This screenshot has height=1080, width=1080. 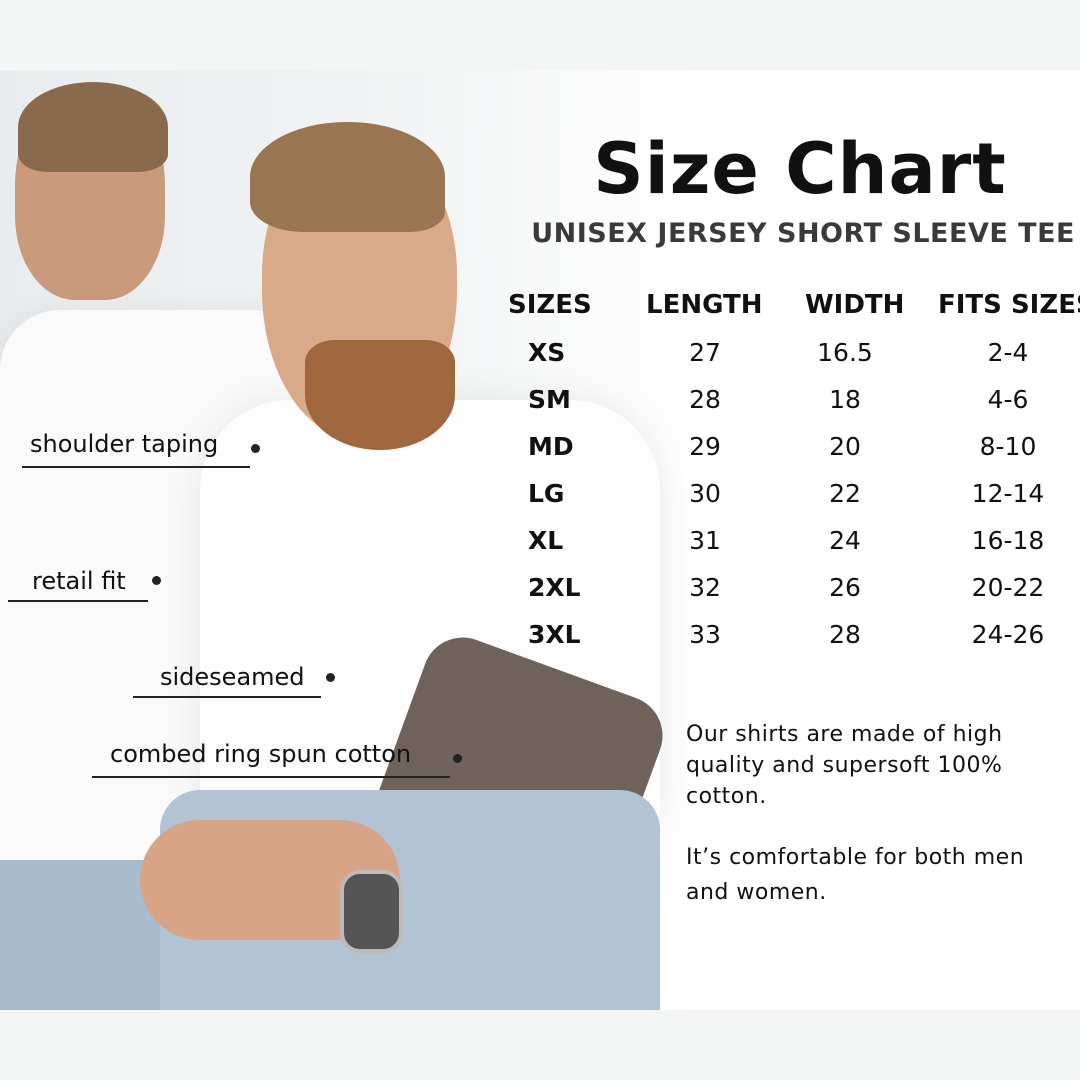 What do you see at coordinates (705, 493) in the screenshot?
I see `cell-length: 30` at bounding box center [705, 493].